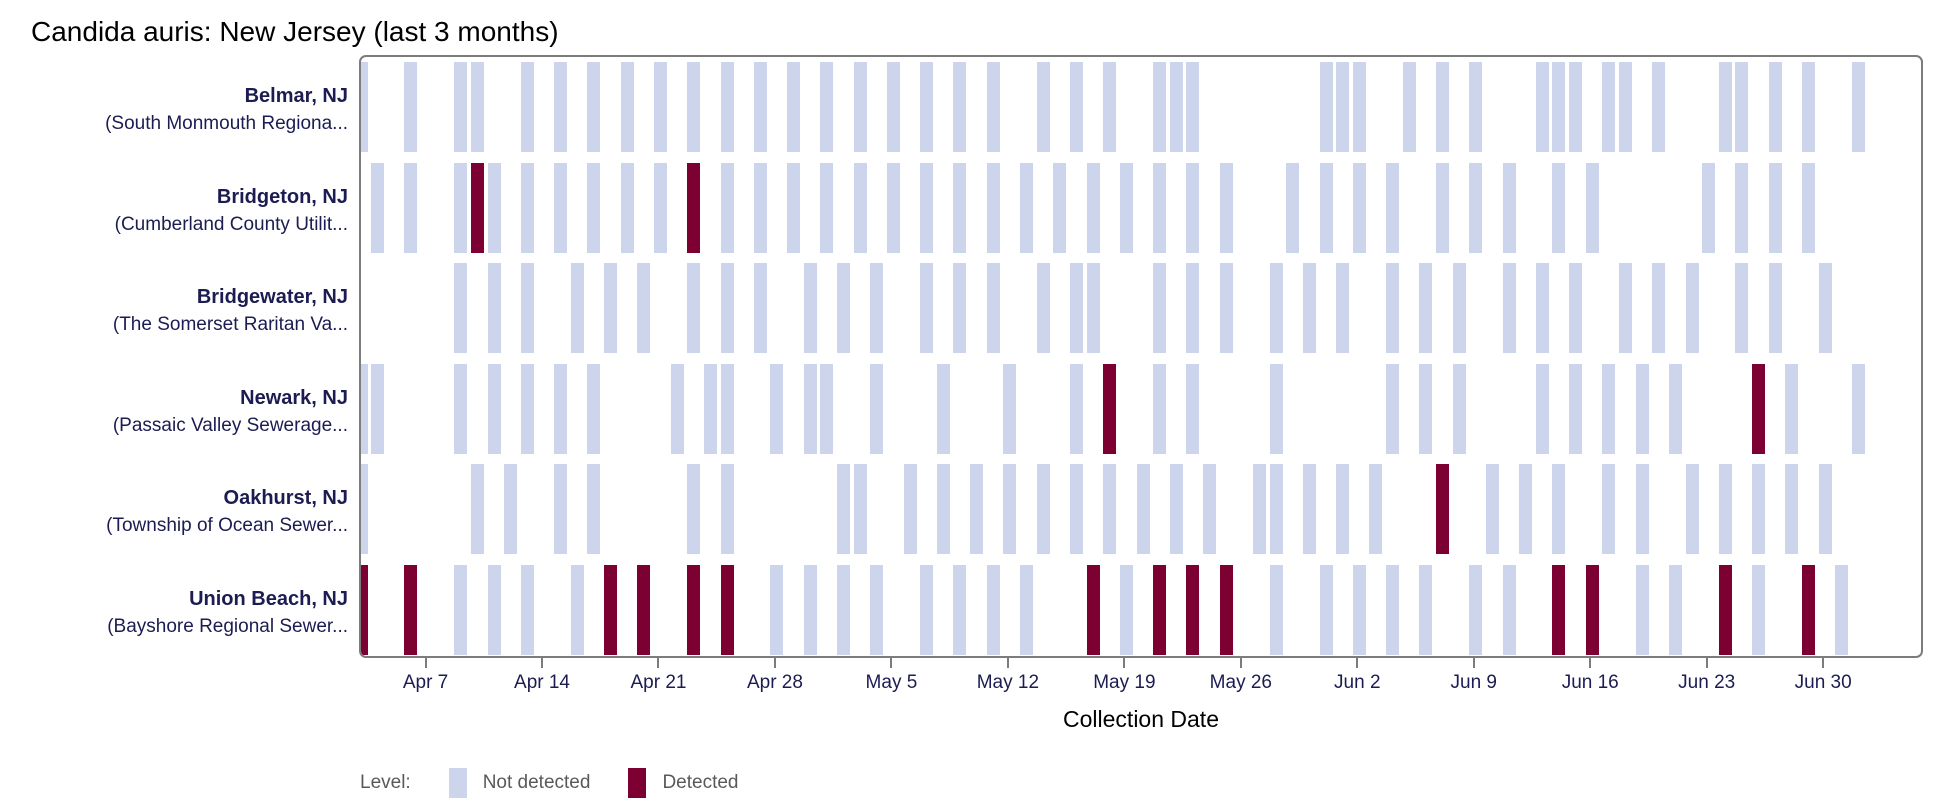 The height and width of the screenshot is (810, 1946). Describe the element at coordinates (637, 783) in the screenshot. I see `legend-swatch-detected` at that location.